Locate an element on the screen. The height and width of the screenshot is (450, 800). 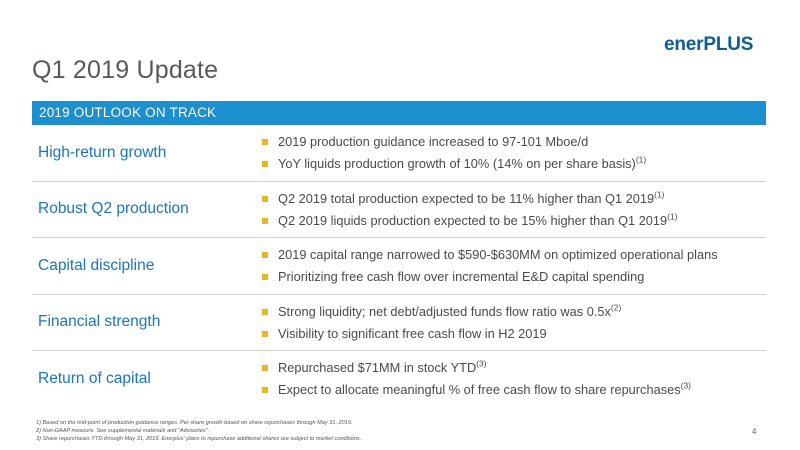
row-label: Return of capital is located at coordinates (94, 379).